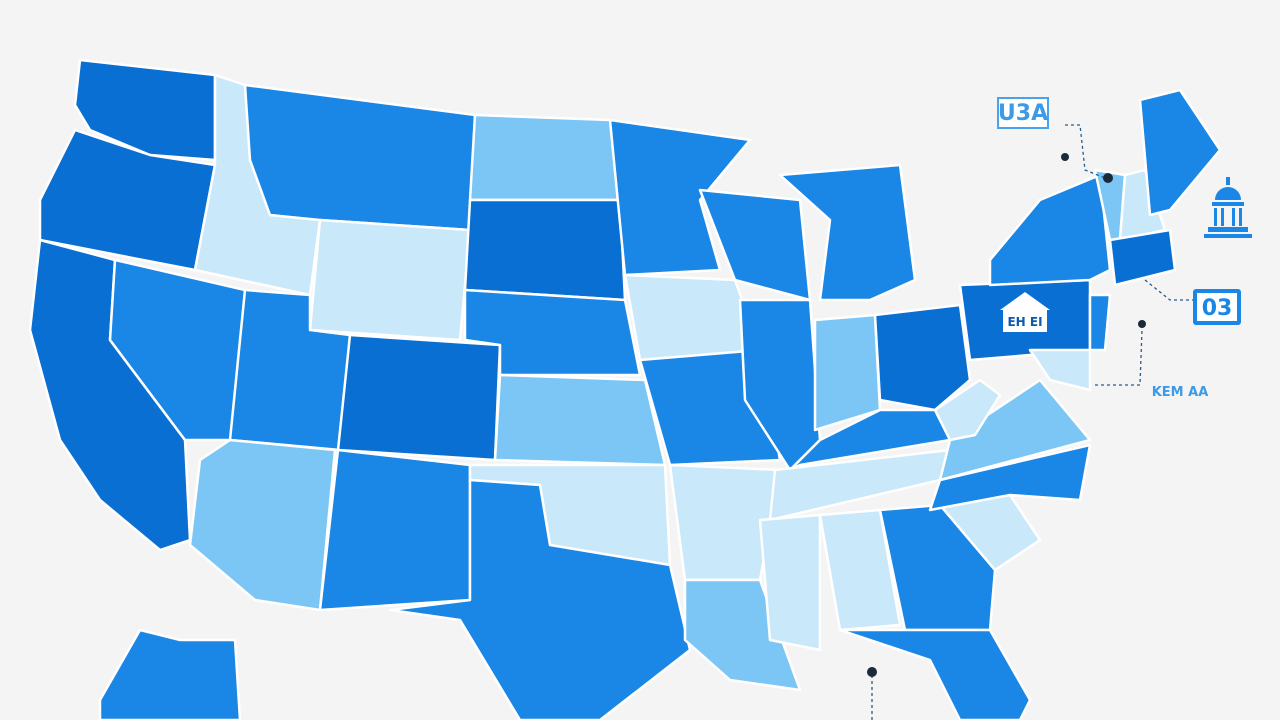 The image size is (1280, 720). I want to click on massachusetts, so click(1142, 257).